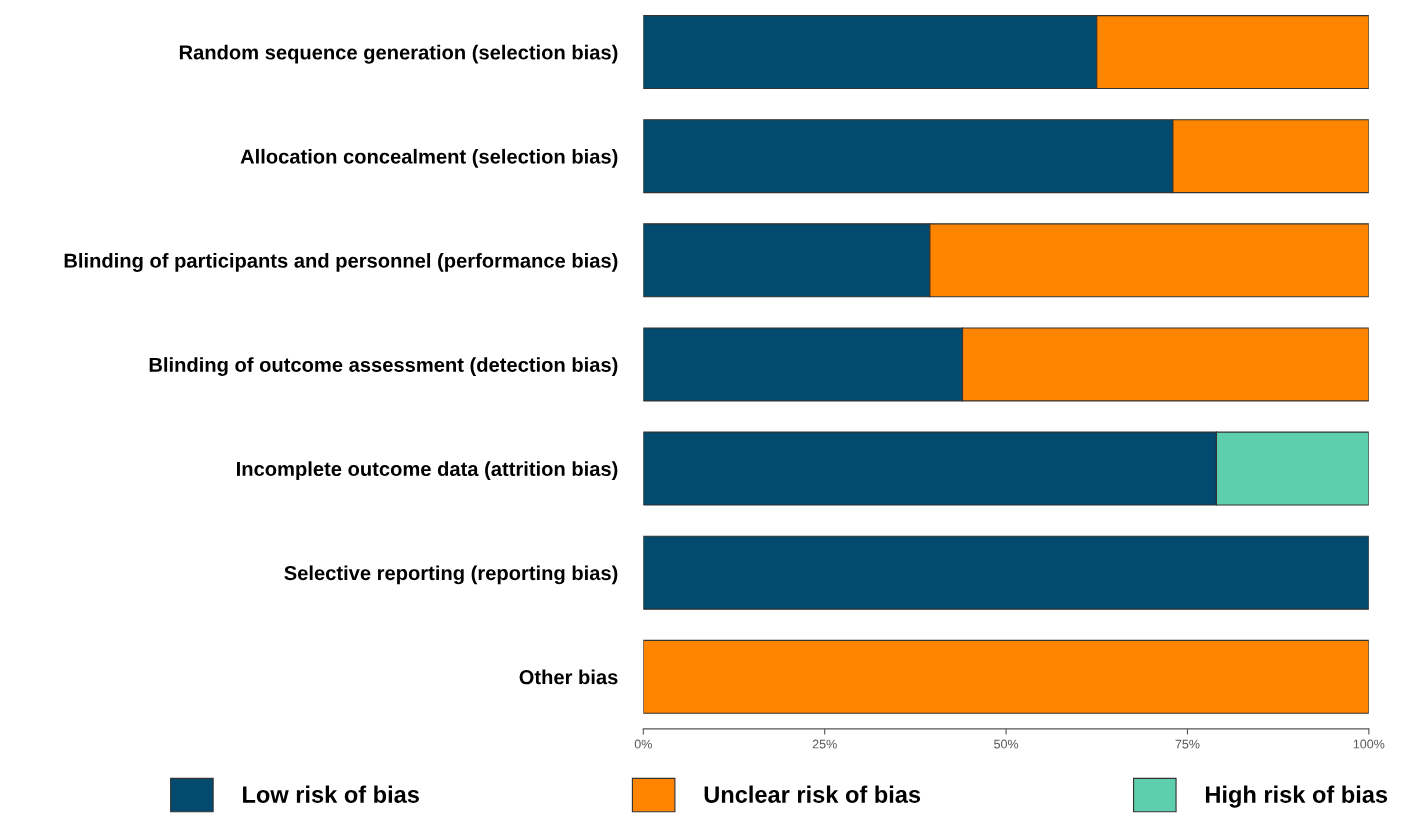 The image size is (1417, 833). Describe the element at coordinates (812, 794) in the screenshot. I see `legend-label: Unclear risk of bias` at that location.